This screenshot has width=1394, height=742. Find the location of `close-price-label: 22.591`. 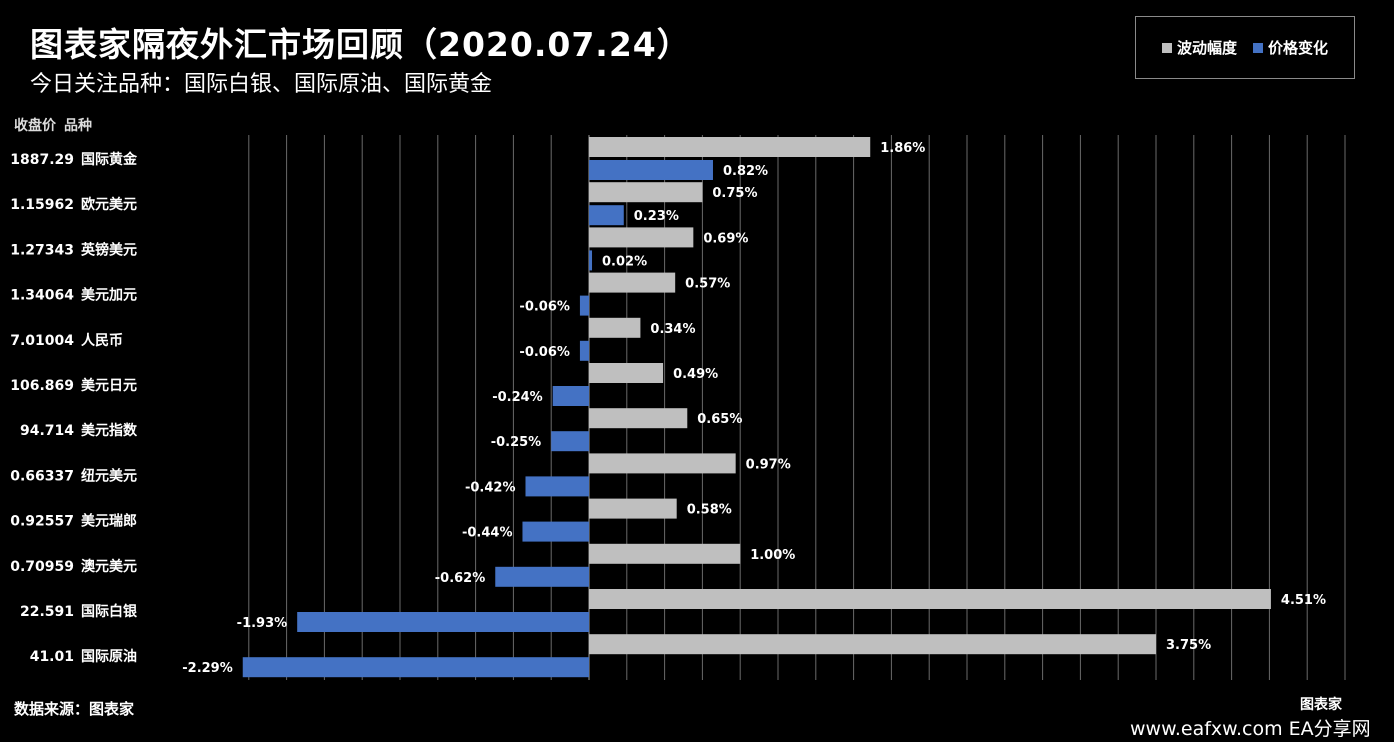

close-price-label: 22.591 is located at coordinates (47, 612).